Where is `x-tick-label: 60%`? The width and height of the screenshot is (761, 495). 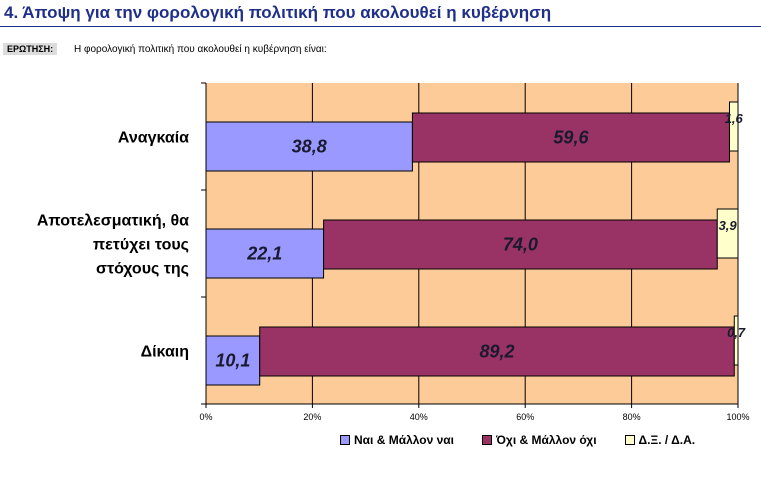 x-tick-label: 60% is located at coordinates (525, 417).